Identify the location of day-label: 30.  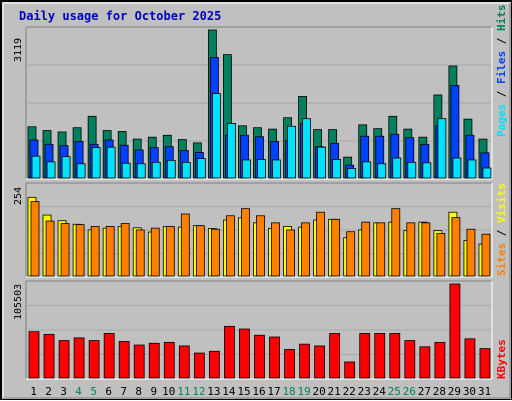
(469, 391).